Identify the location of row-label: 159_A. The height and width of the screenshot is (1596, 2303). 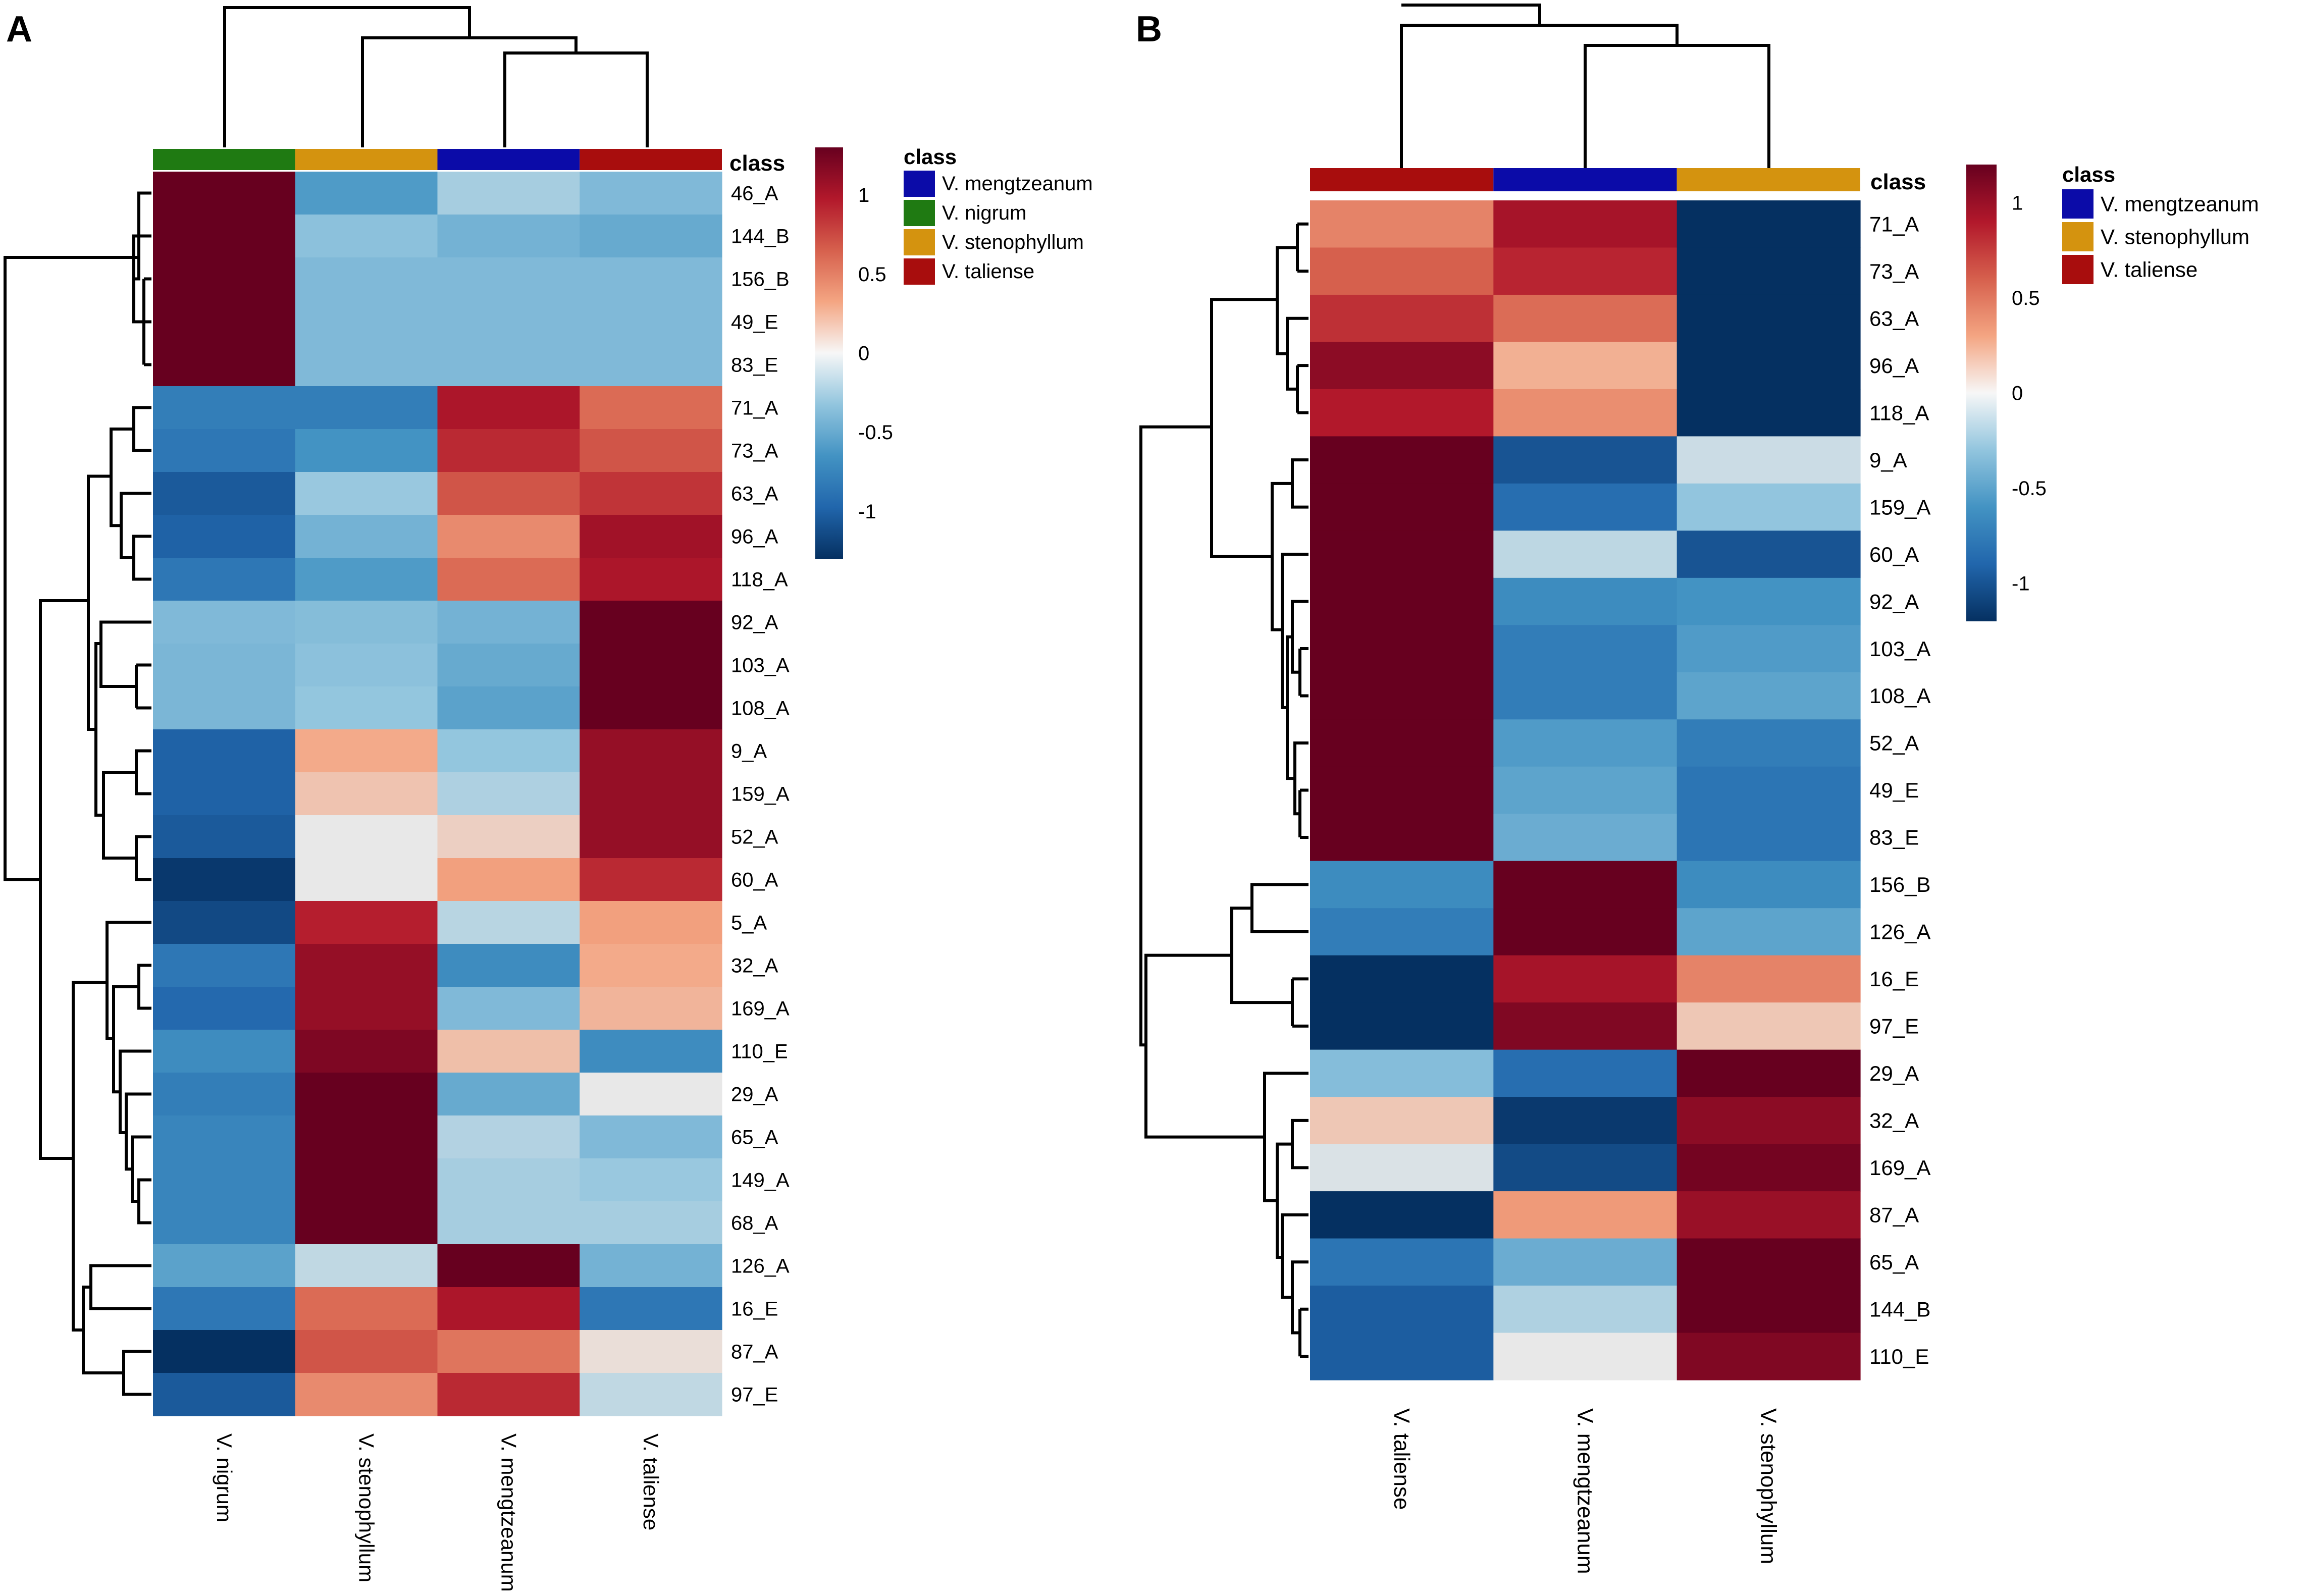
(761, 794).